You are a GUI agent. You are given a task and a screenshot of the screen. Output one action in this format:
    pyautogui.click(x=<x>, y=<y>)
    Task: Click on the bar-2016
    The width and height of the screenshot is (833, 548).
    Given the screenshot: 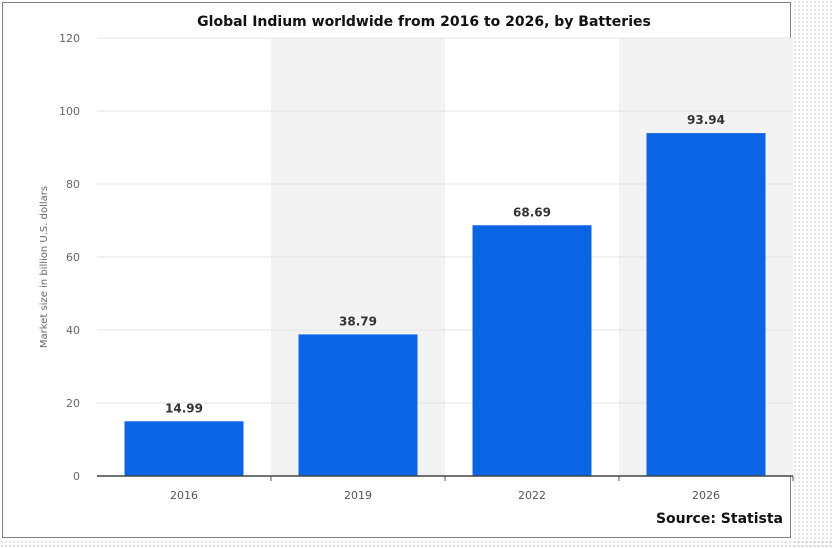 What is the action you would take?
    pyautogui.click(x=184, y=448)
    